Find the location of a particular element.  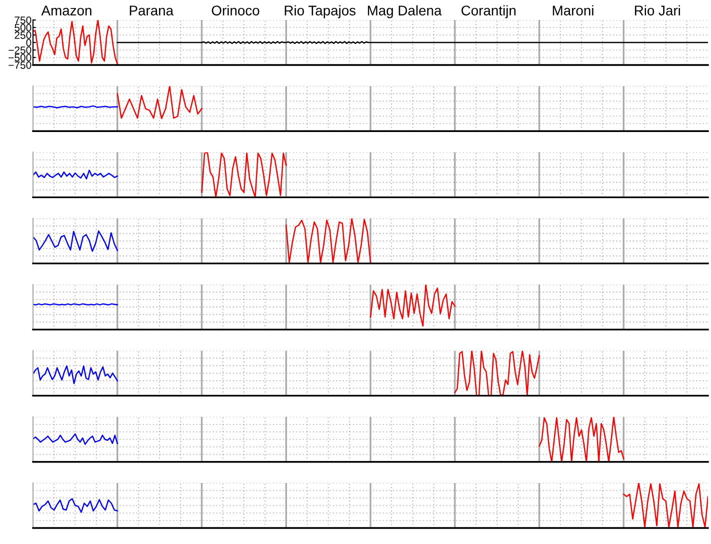

y-tick-label: −750 is located at coordinates (20, 65).